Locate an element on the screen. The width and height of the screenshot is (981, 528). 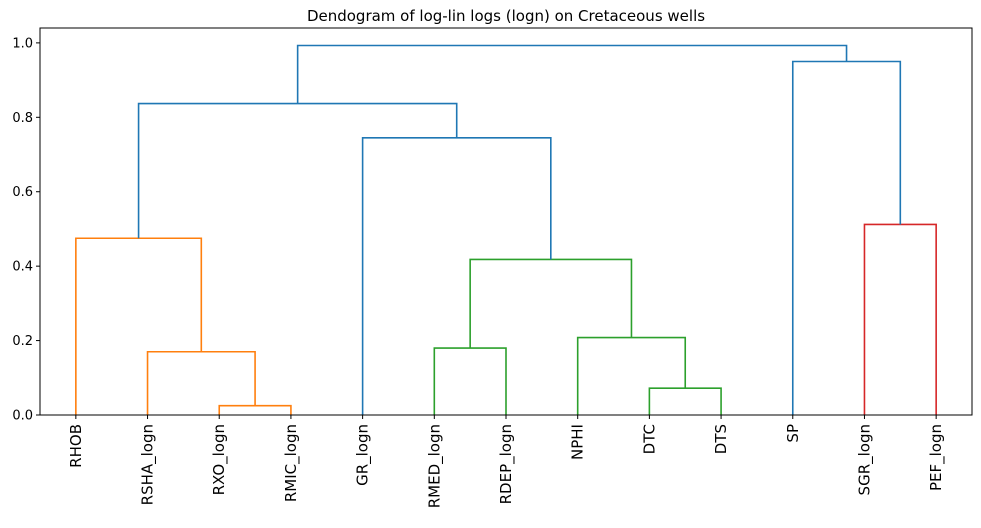
y-tick-label: 0.0 is located at coordinates (22, 416).